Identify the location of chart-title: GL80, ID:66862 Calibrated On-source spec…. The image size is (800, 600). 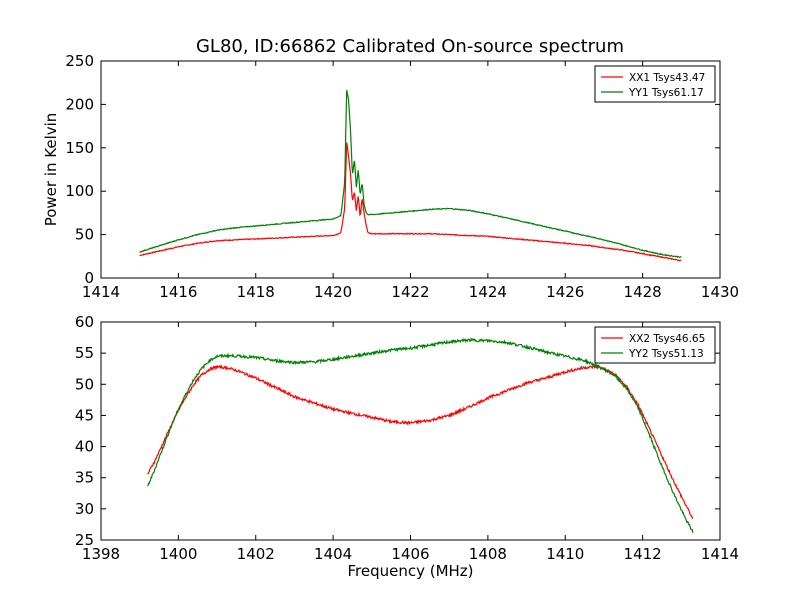
(410, 46).